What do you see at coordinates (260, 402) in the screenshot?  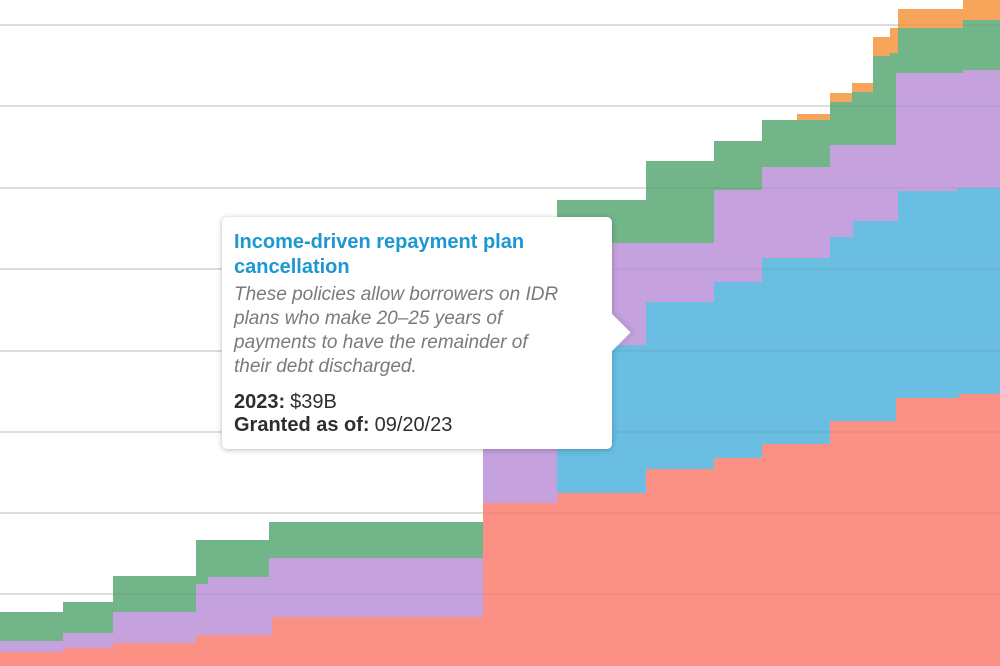 I see `tooltip-year-label: 2023:` at bounding box center [260, 402].